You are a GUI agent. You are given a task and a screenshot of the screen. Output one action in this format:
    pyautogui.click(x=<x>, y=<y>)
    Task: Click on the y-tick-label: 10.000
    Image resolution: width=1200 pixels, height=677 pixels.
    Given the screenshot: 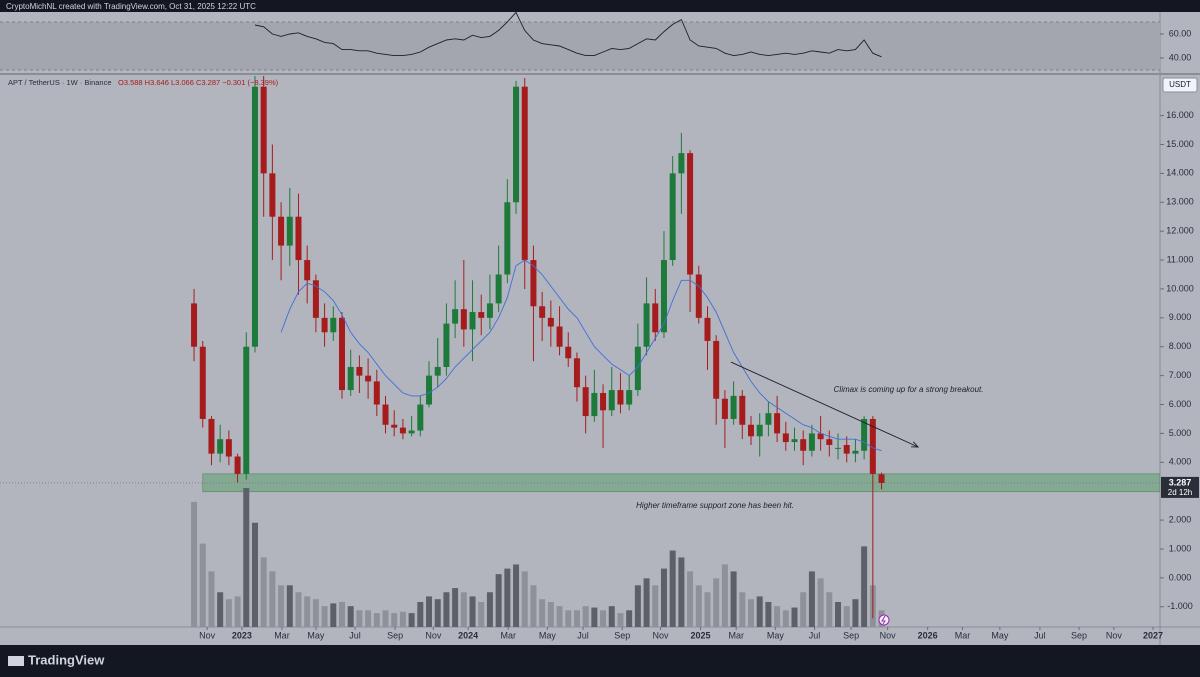 What is the action you would take?
    pyautogui.click(x=1180, y=288)
    